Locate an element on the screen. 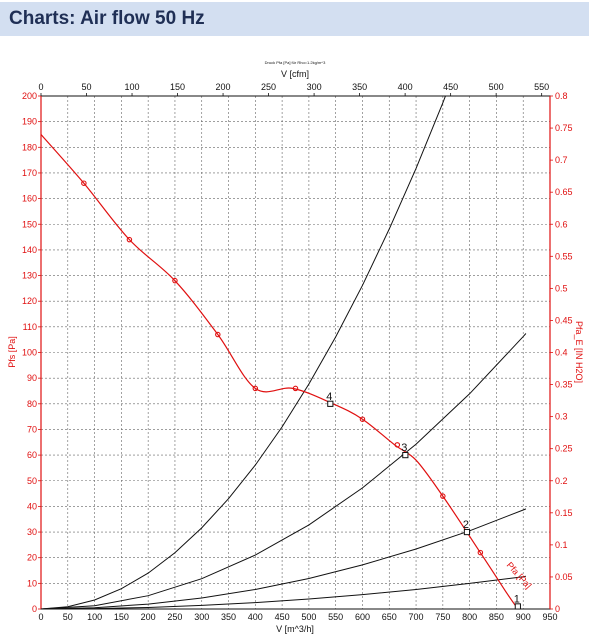  x-tick-label: 800 is located at coordinates (469, 617).